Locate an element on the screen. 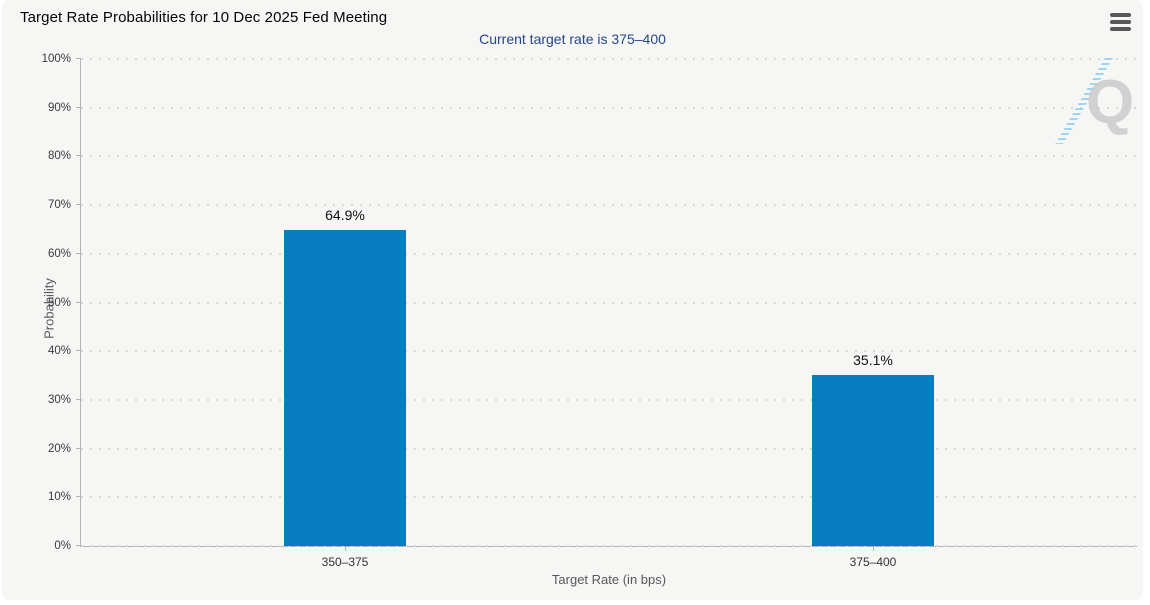 This screenshot has height=605, width=1150. y-tick-label: 10% is located at coordinates (59, 497).